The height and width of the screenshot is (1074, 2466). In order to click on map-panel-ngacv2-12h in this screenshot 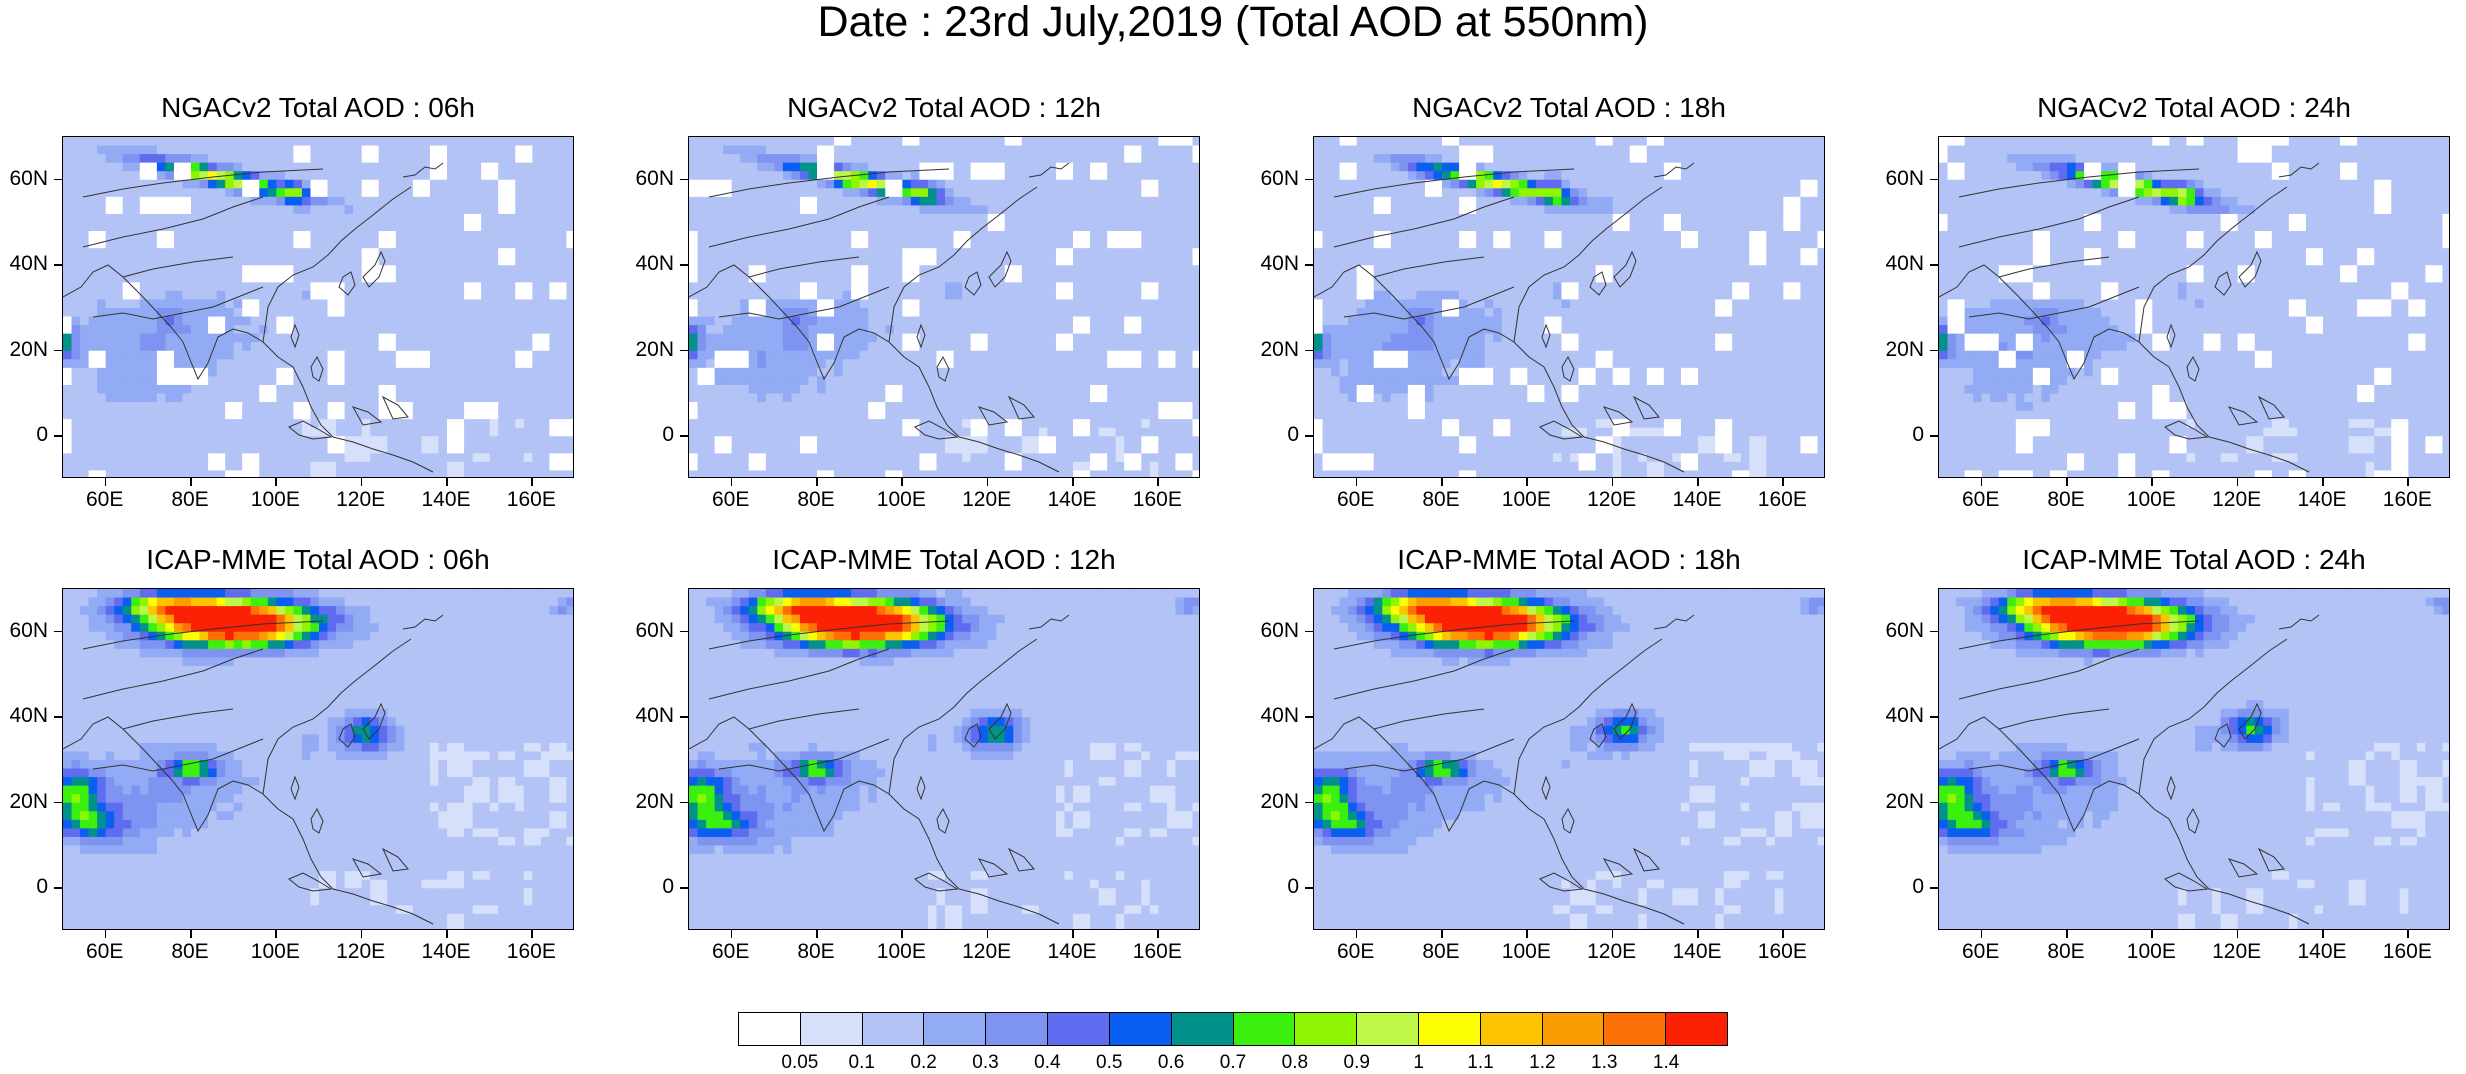, I will do `click(944, 307)`.